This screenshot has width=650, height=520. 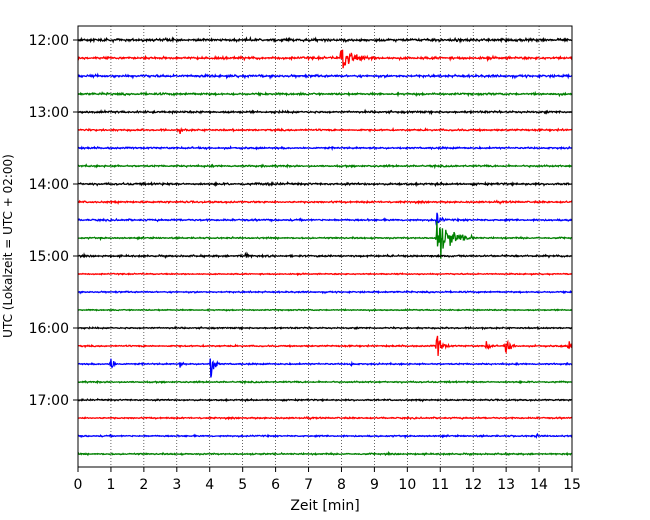 I want to click on x-tick-label: 5, so click(x=242, y=485).